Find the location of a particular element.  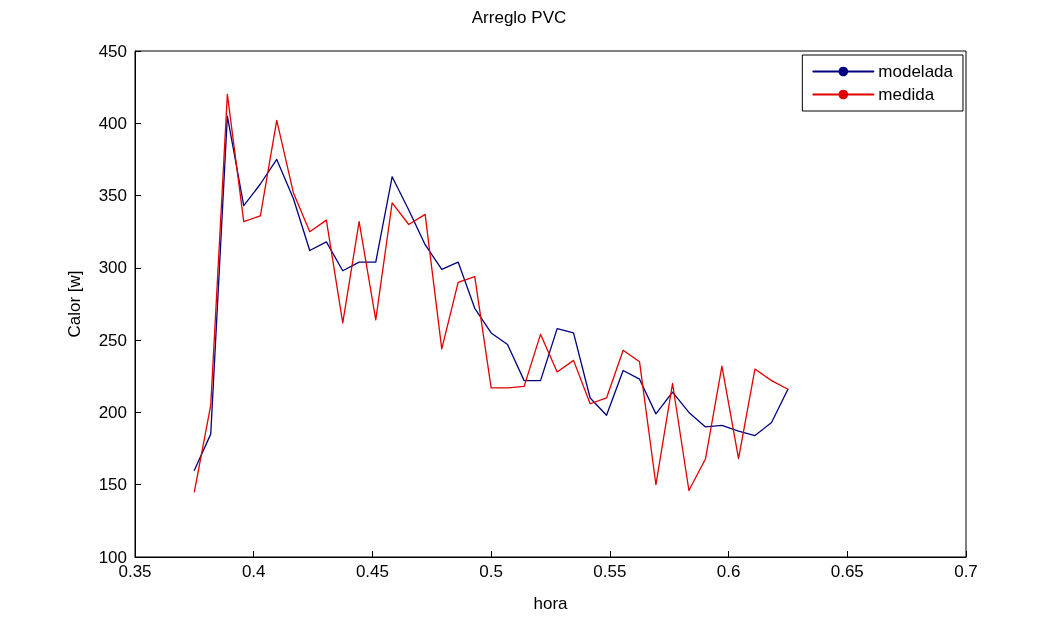

x-tick-label: 0.7 is located at coordinates (966, 571).